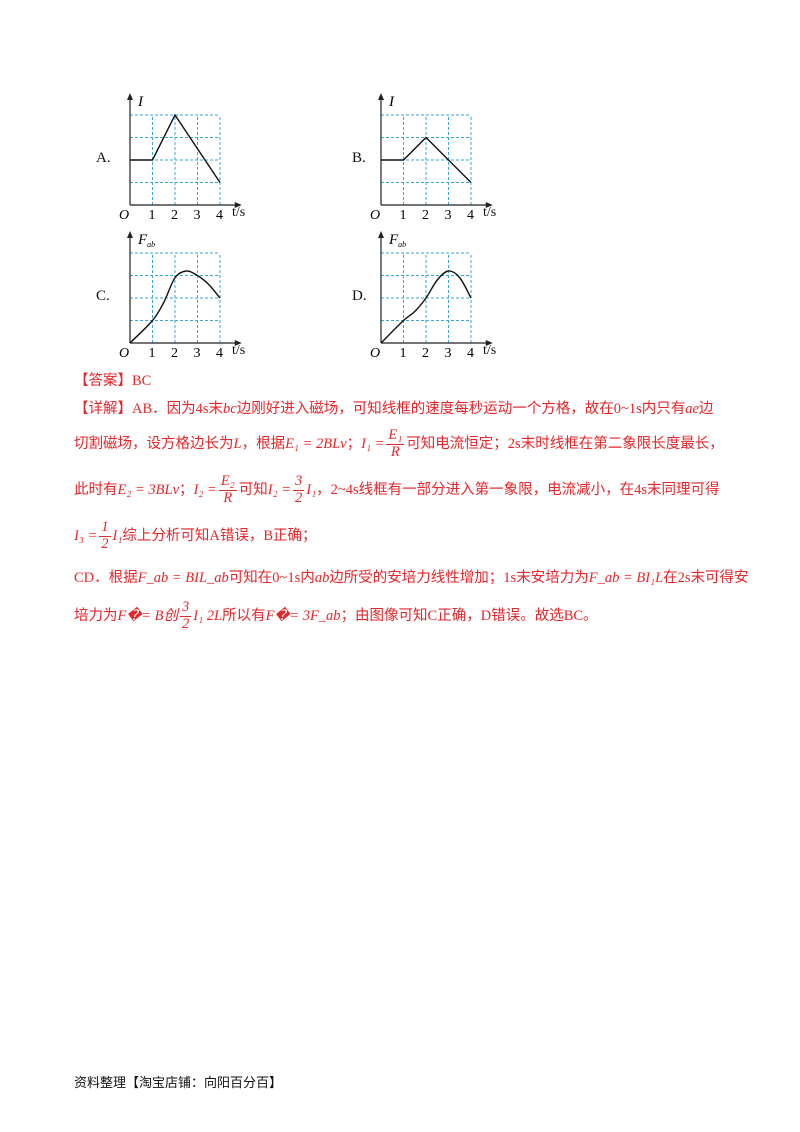 The height and width of the screenshot is (1132, 800). What do you see at coordinates (140, 102) in the screenshot?
I see `y-axis-label: I` at bounding box center [140, 102].